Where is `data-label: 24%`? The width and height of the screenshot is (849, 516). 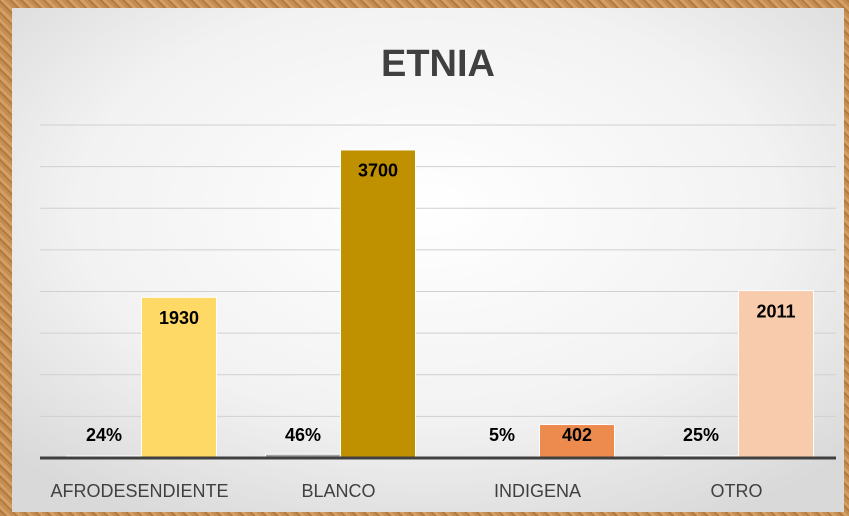 data-label: 24% is located at coordinates (104, 435).